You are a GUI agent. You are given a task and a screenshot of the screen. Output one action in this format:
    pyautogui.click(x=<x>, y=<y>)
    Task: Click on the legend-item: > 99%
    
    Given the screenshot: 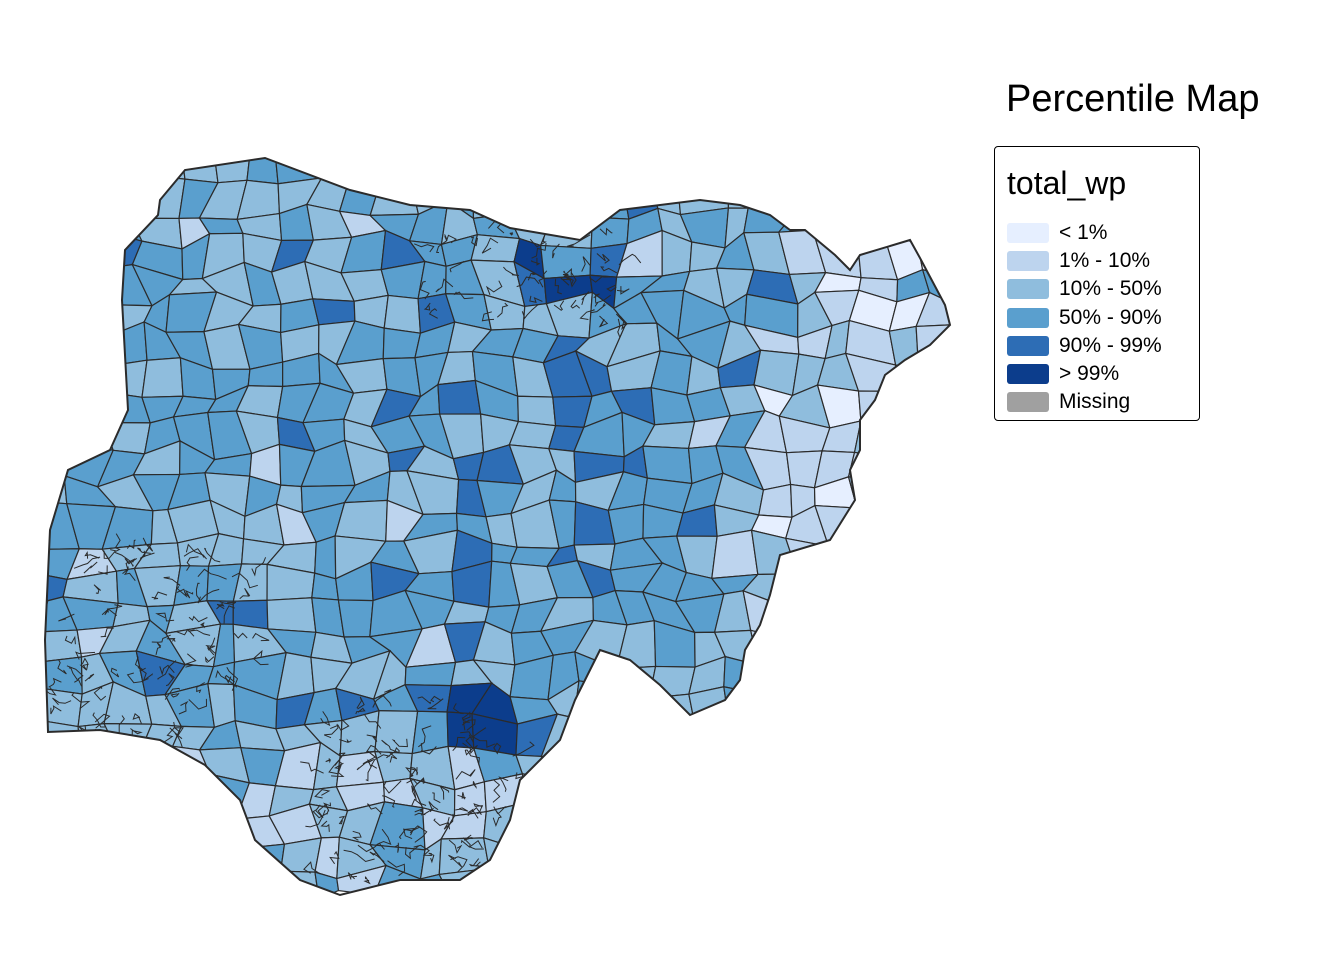 What is the action you would take?
    pyautogui.click(x=1084, y=374)
    